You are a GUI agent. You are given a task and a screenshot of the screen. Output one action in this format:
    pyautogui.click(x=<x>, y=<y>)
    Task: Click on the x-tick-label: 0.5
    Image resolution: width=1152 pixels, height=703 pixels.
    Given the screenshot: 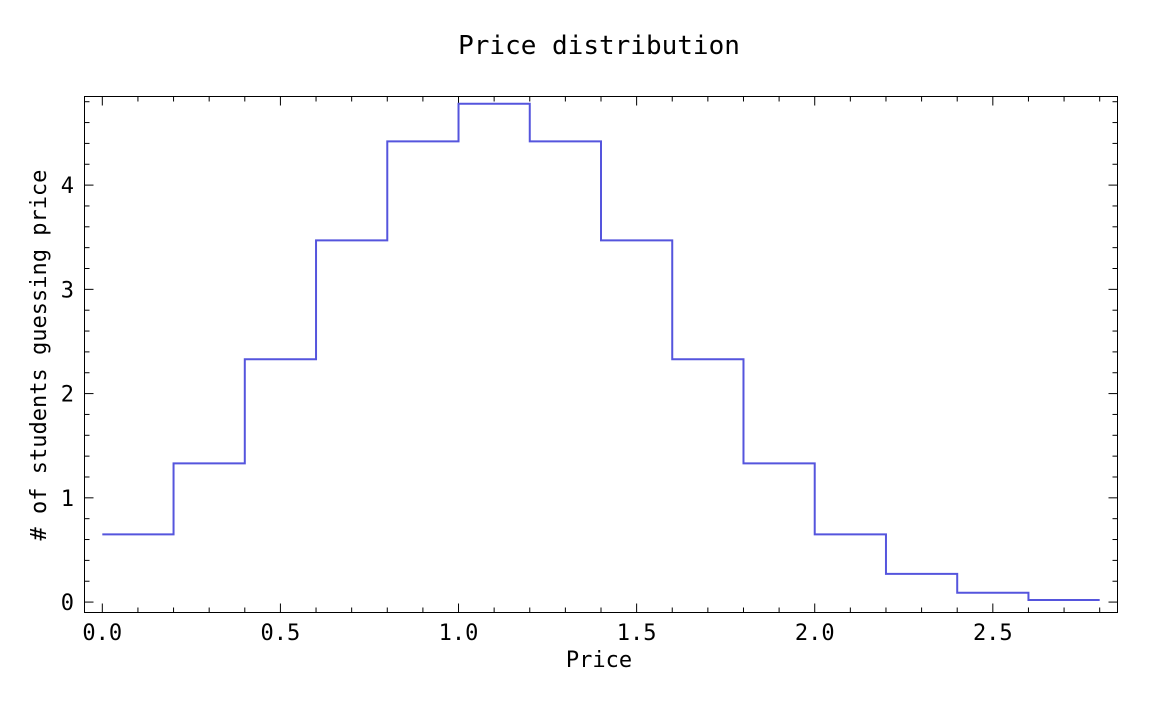 What is the action you would take?
    pyautogui.click(x=281, y=633)
    